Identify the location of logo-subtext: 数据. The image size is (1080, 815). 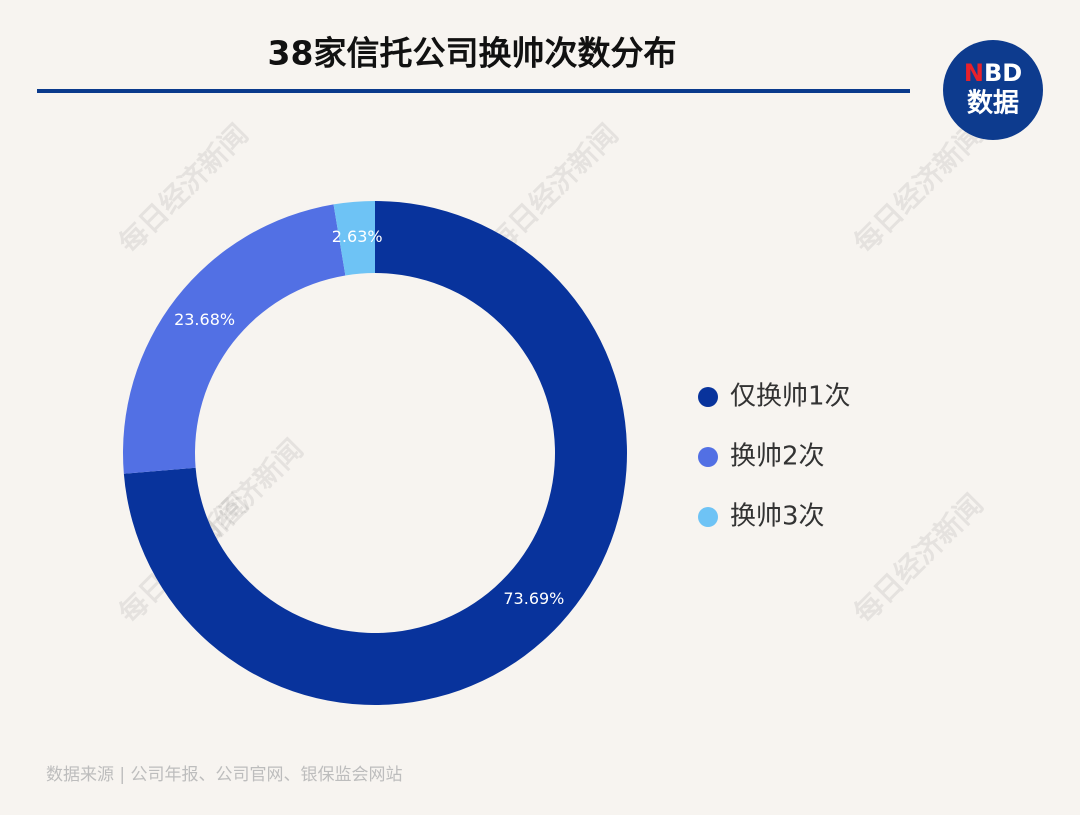
(993, 104).